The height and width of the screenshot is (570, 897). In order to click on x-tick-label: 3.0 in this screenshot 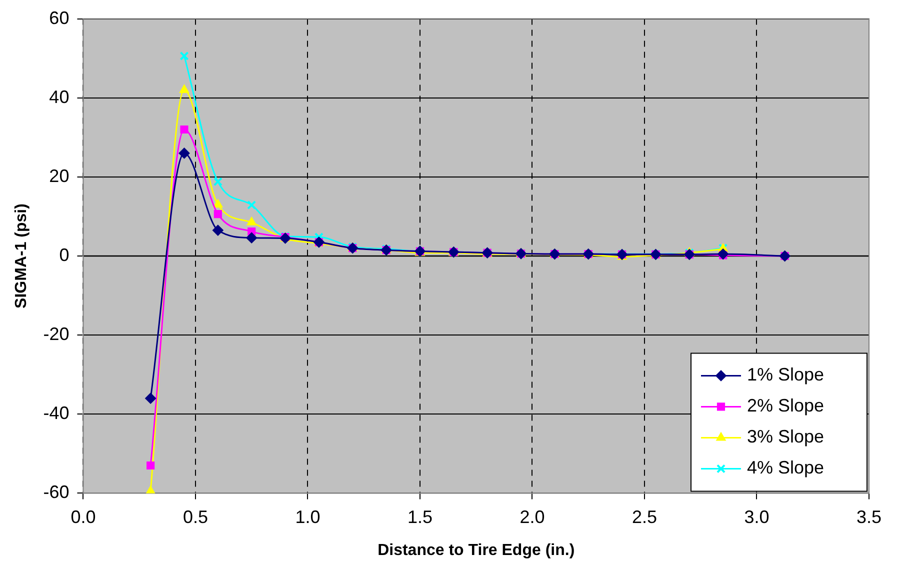, I will do `click(757, 516)`.